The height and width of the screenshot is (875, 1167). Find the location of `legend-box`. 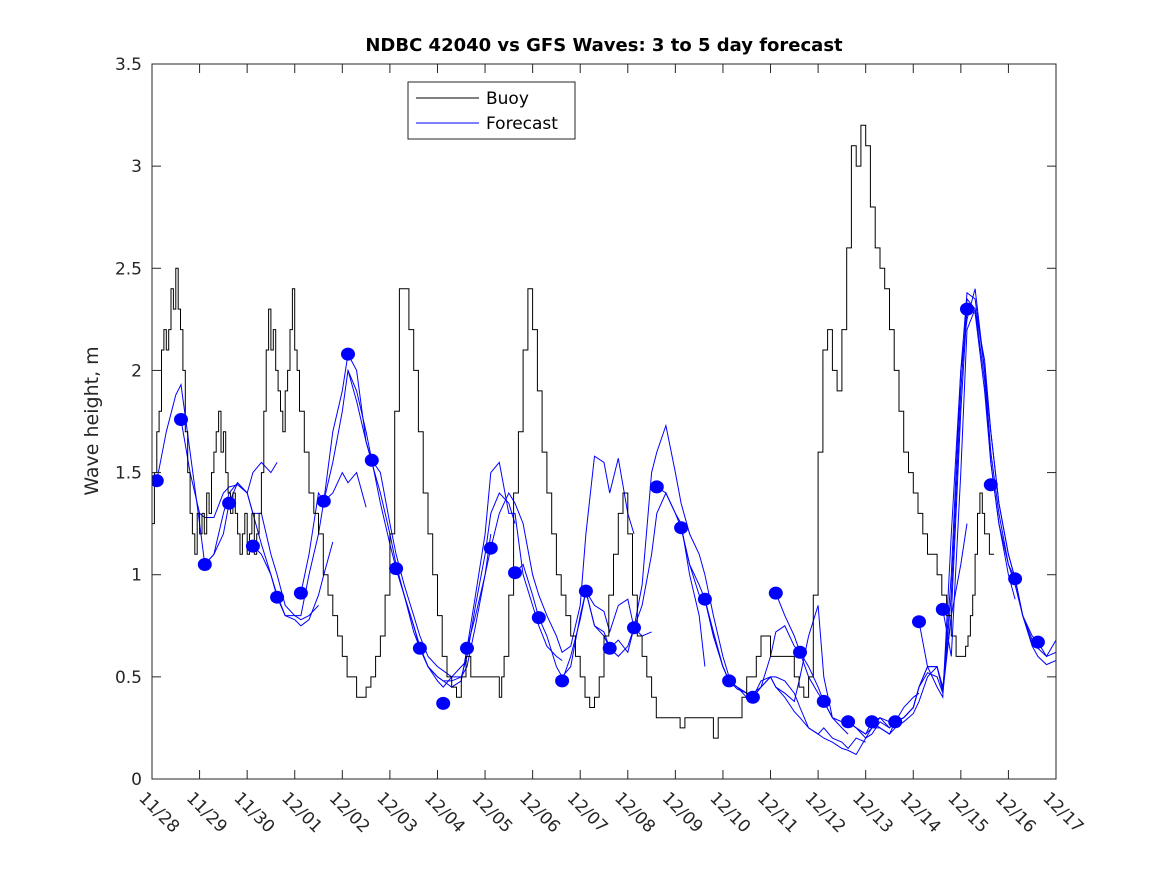

legend-box is located at coordinates (491, 110).